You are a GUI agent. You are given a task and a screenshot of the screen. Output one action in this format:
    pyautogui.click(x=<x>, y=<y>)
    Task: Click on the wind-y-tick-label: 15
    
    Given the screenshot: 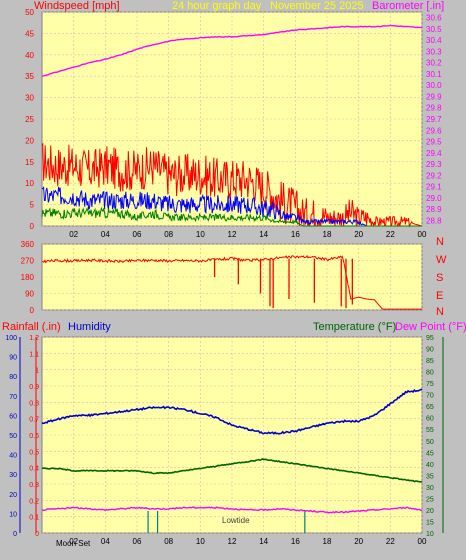 What is the action you would take?
    pyautogui.click(x=29, y=162)
    